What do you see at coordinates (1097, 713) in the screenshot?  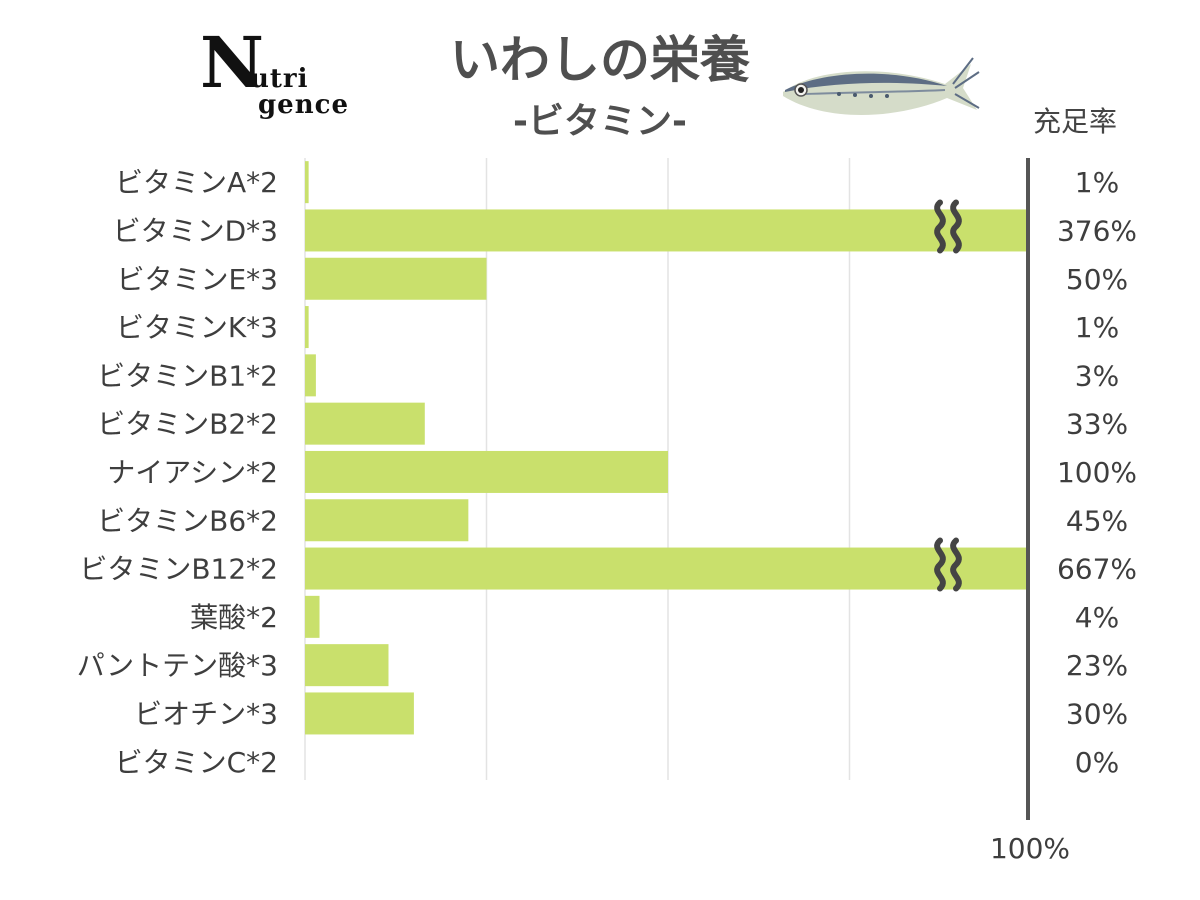 I see `value-label: 30%` at bounding box center [1097, 713].